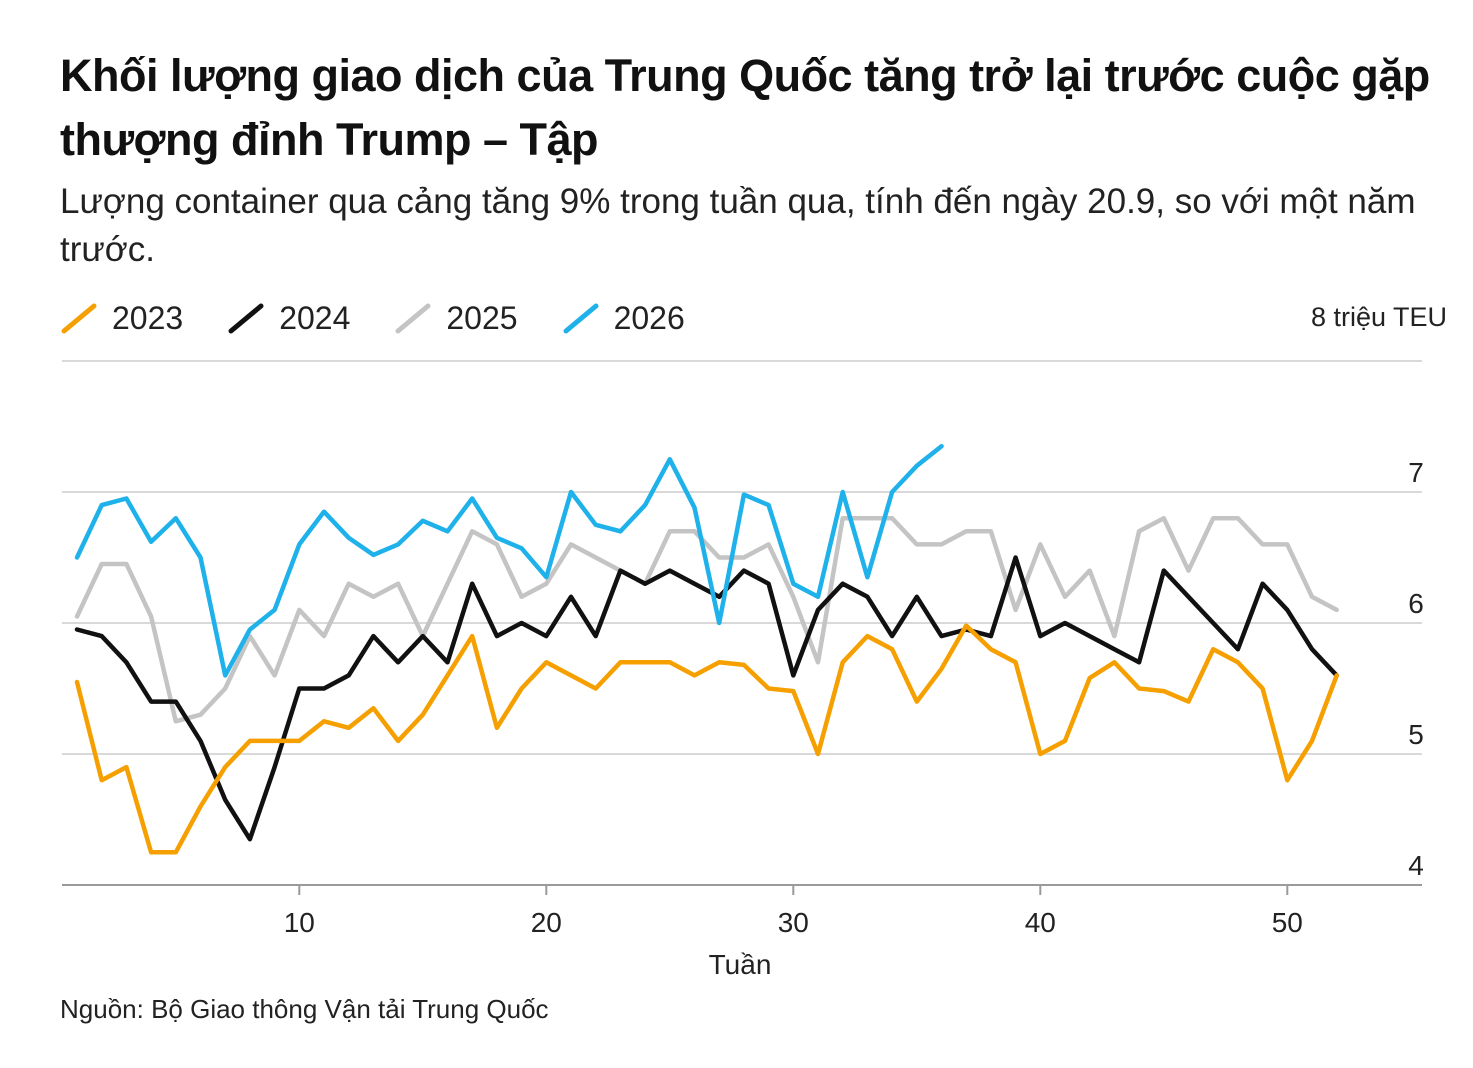  Describe the element at coordinates (740, 964) in the screenshot. I see `x-axis-label: Tuần` at that location.